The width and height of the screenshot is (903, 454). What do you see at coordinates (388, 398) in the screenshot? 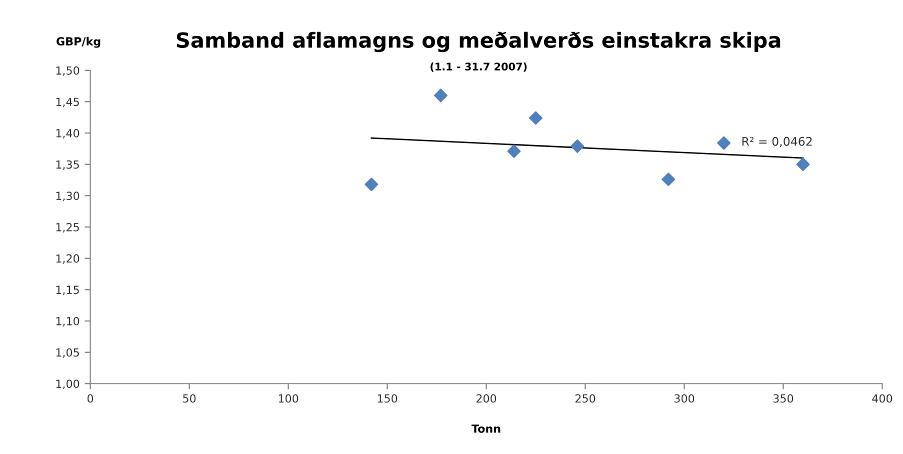
I see `x-tick-label: 150` at bounding box center [388, 398].